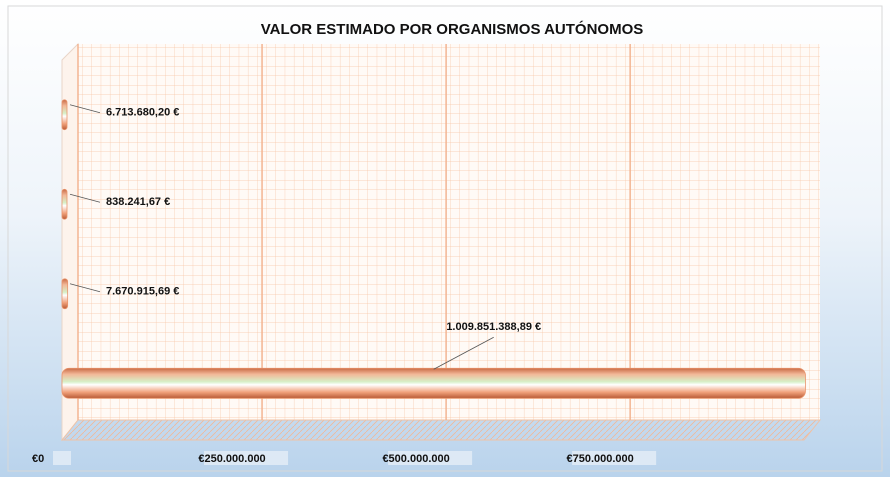 The height and width of the screenshot is (477, 890). What do you see at coordinates (38, 459) in the screenshot?
I see `x-tick-label: €0` at bounding box center [38, 459].